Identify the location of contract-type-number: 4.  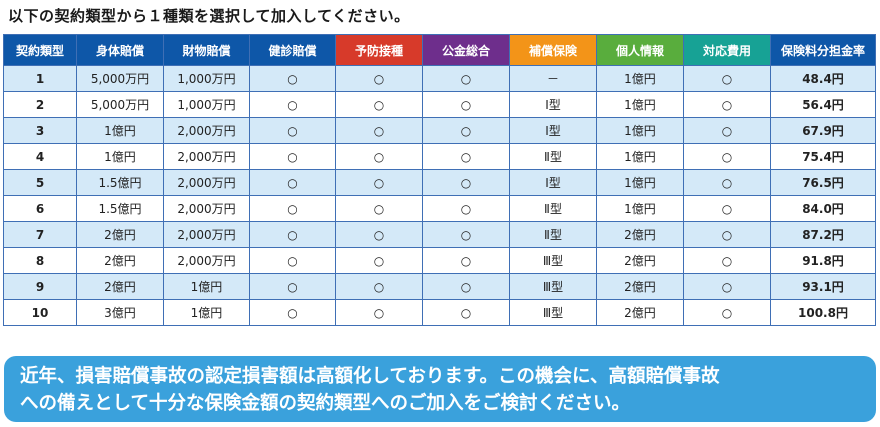
(40, 156).